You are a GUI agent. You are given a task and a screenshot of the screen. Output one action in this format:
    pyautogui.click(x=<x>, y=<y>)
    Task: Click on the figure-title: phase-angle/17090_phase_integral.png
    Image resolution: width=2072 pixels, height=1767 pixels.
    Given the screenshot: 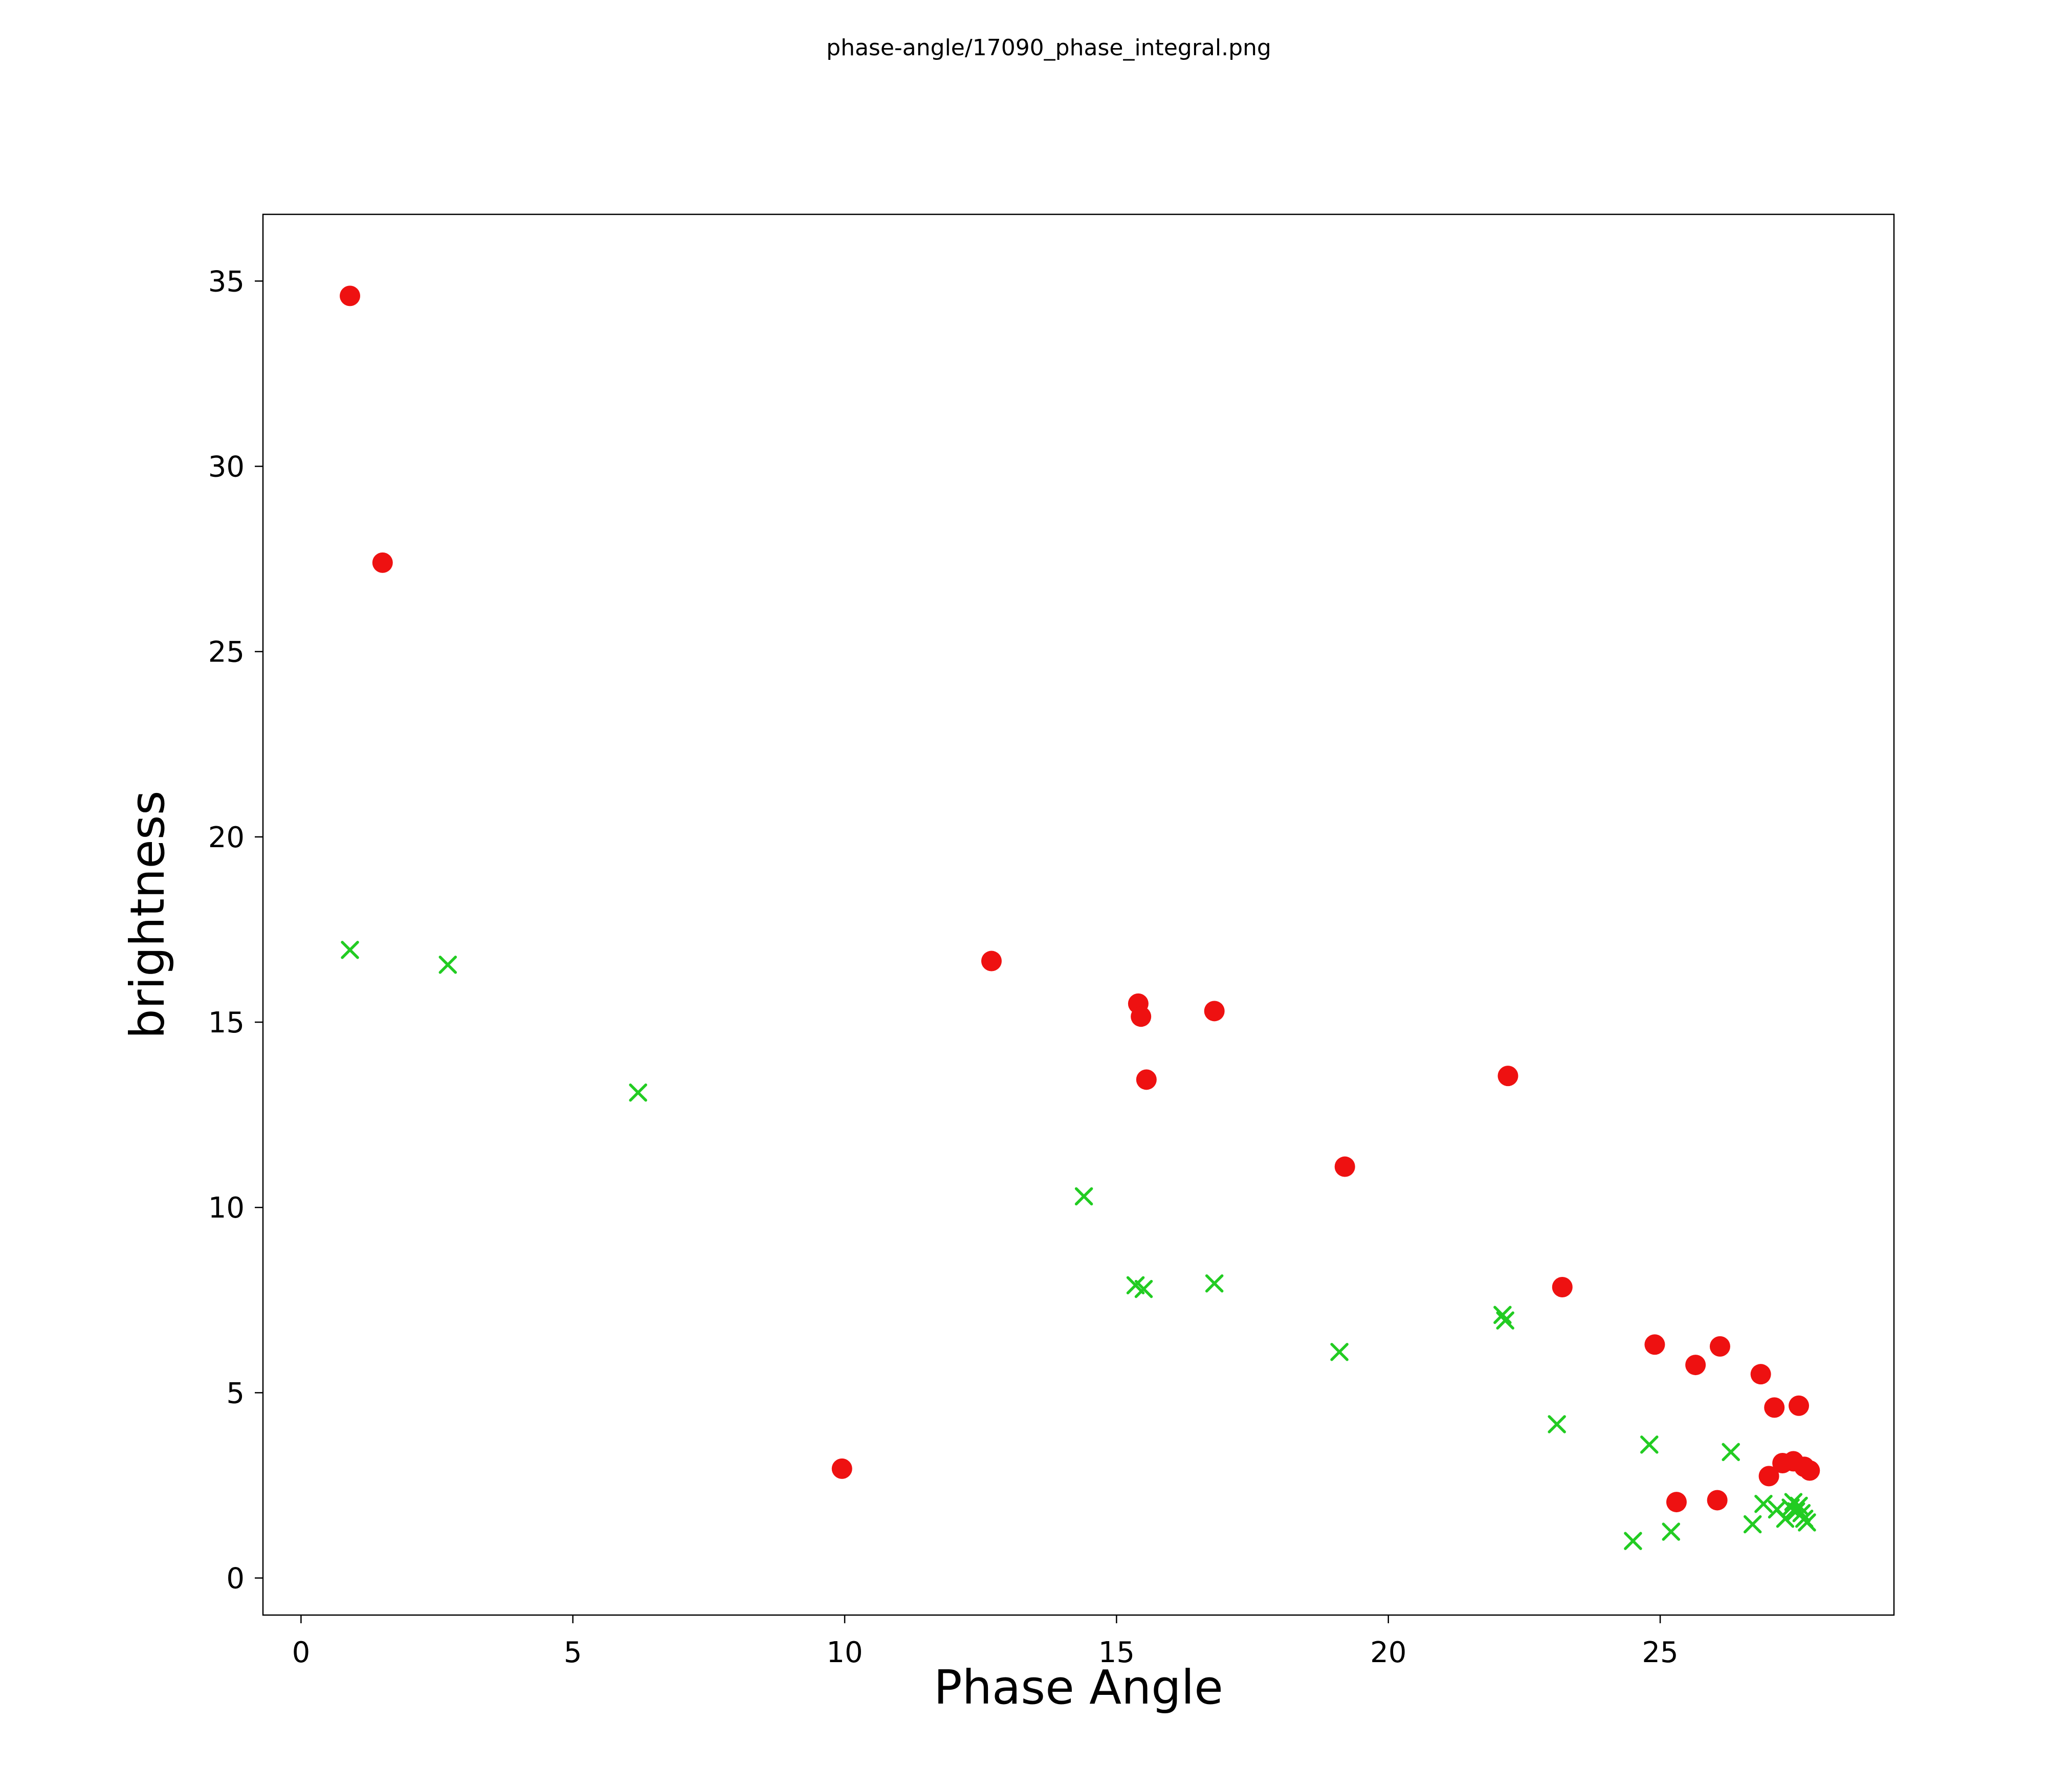 What is the action you would take?
    pyautogui.click(x=1048, y=48)
    